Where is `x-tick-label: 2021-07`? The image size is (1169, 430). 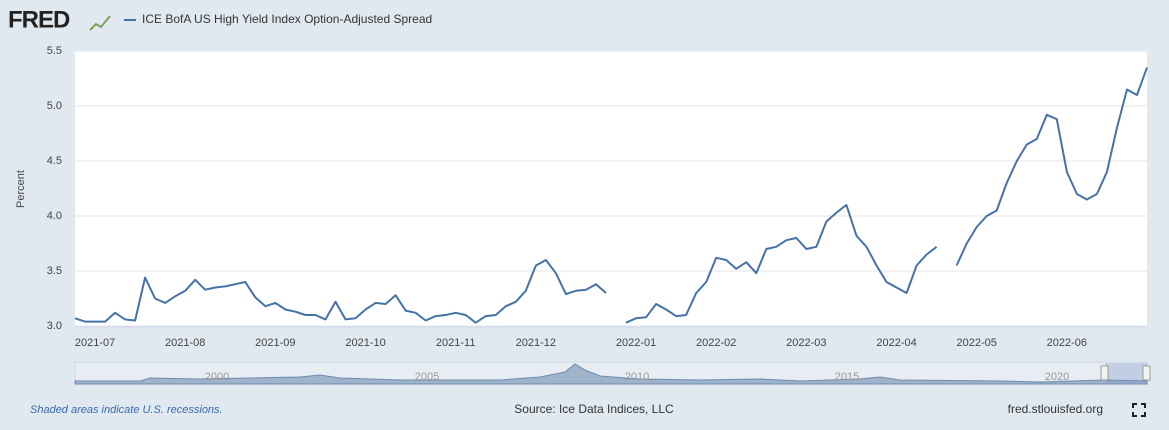
x-tick-label: 2021-07 is located at coordinates (95, 343).